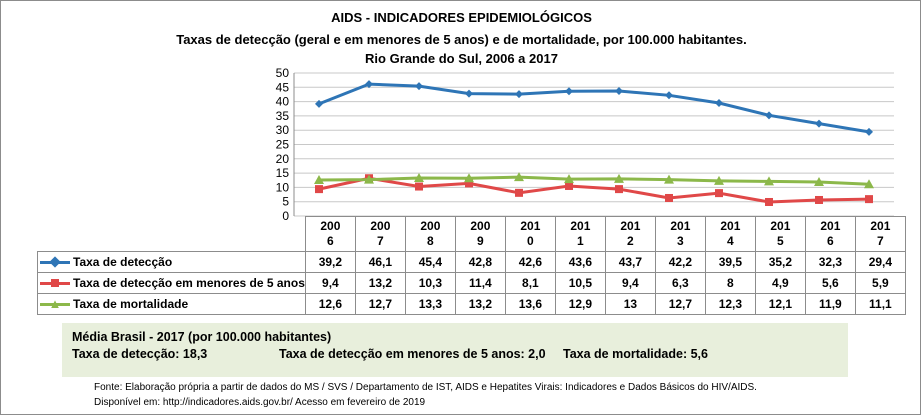  Describe the element at coordinates (330, 304) in the screenshot. I see `data-label: 12,6` at that location.